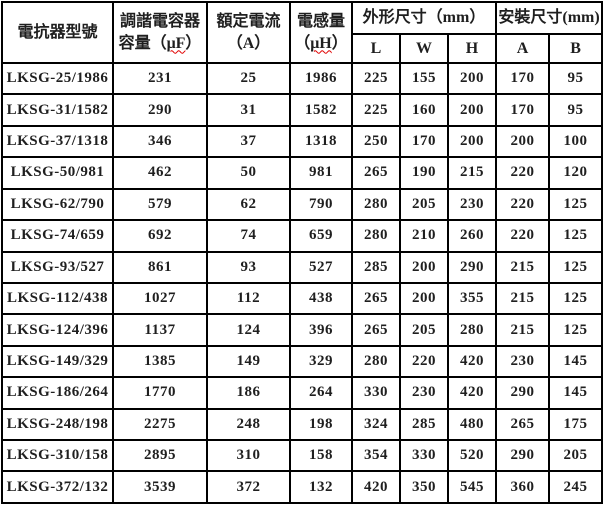 This screenshot has height=505, width=604. What do you see at coordinates (248, 21) in the screenshot?
I see `current-header-line1: 額定電流` at bounding box center [248, 21].